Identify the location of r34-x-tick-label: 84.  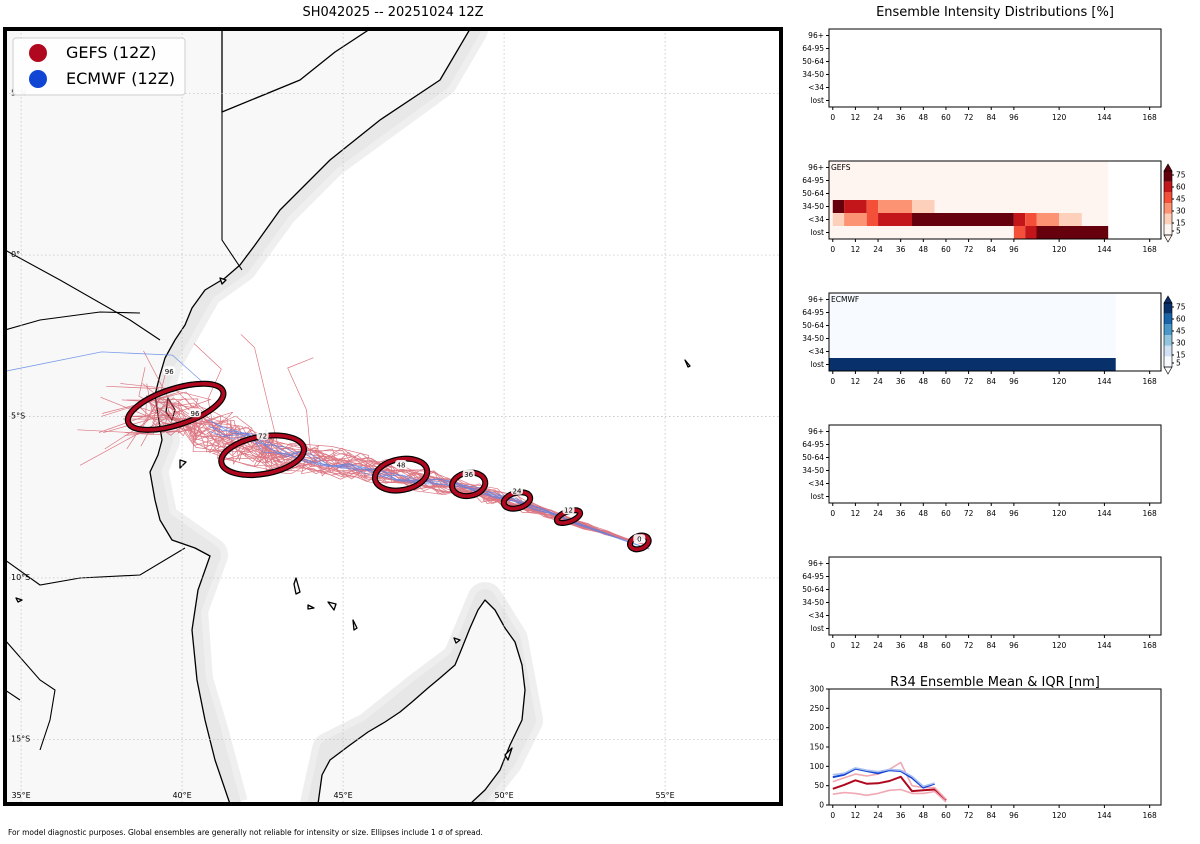
(991, 815).